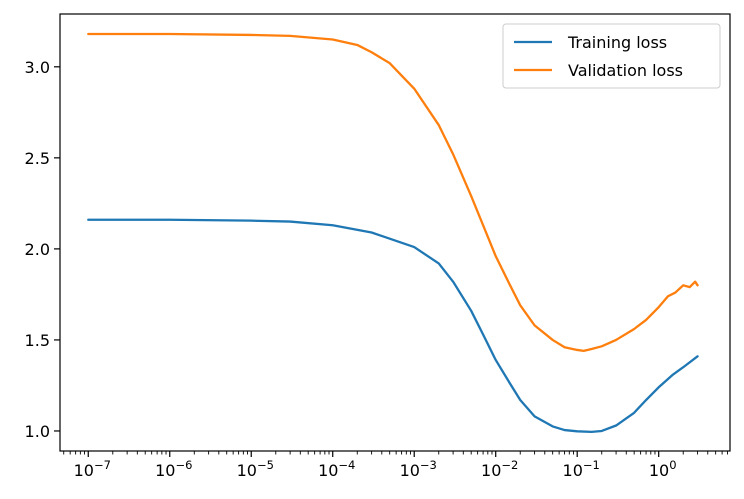 This screenshot has width=744, height=499. I want to click on x-tick-label: 10⁻², so click(499, 469).